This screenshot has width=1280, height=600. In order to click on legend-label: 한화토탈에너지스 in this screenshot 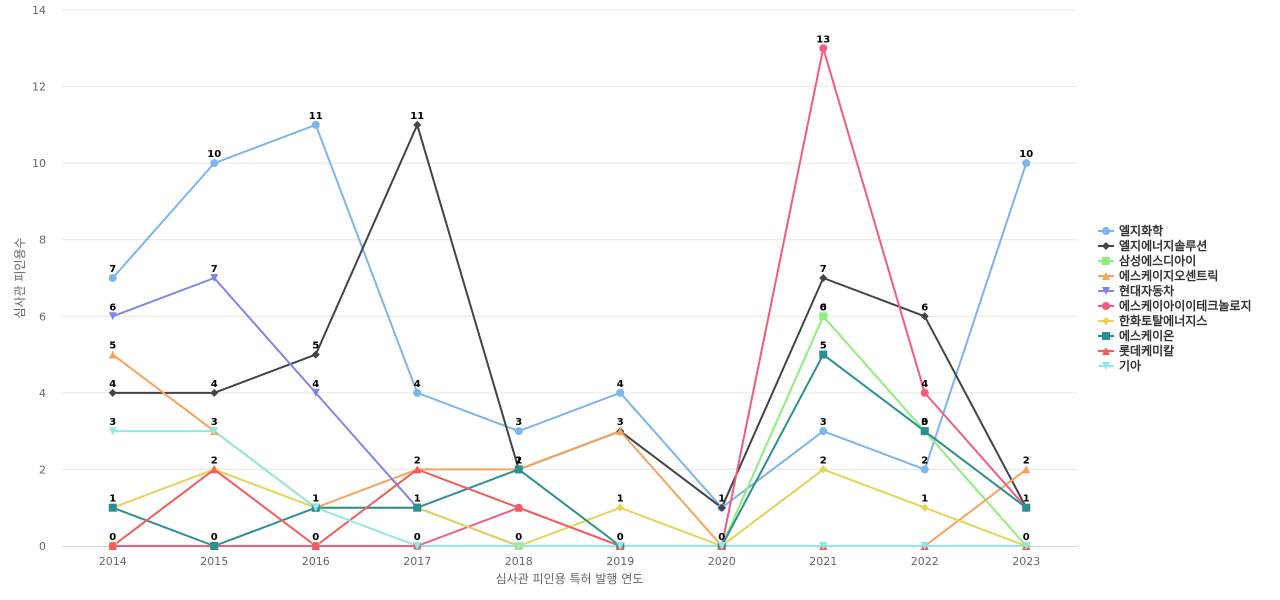, I will do `click(1163, 320)`.